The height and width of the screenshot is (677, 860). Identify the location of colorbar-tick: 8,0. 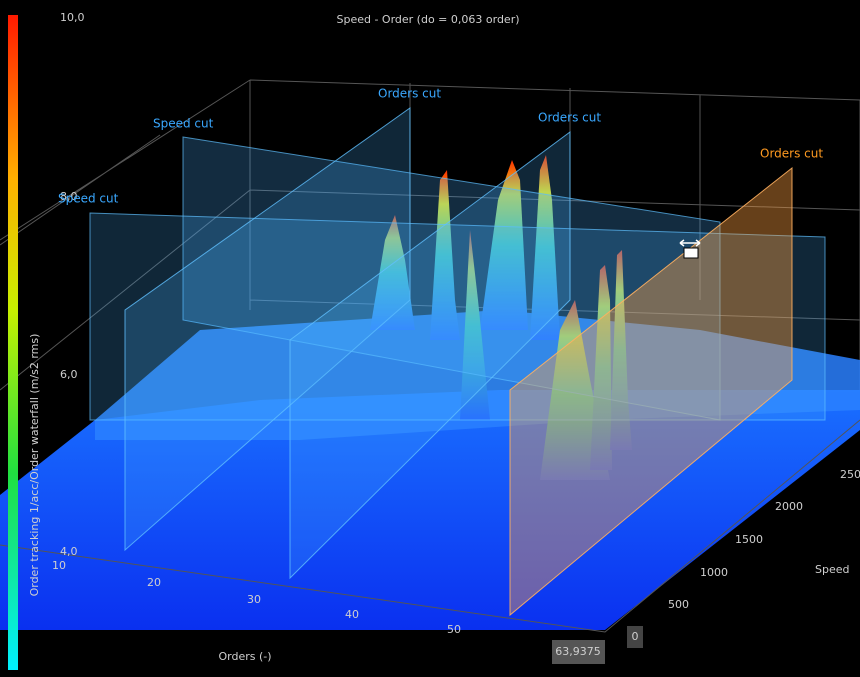
(69, 196).